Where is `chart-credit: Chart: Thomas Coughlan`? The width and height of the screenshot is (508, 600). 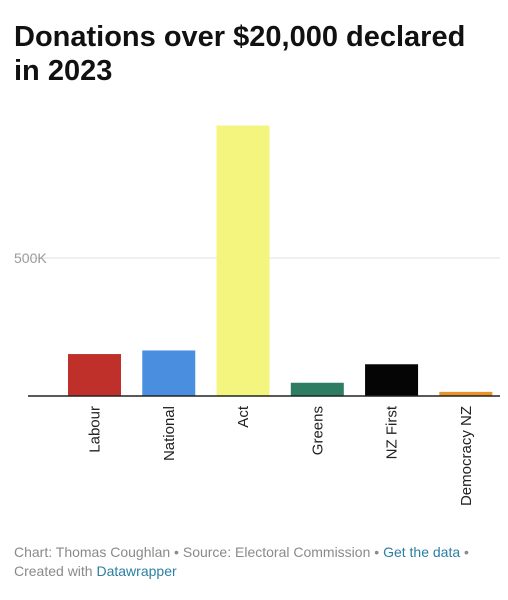
chart-credit: Chart: Thomas Coughlan is located at coordinates (92, 552).